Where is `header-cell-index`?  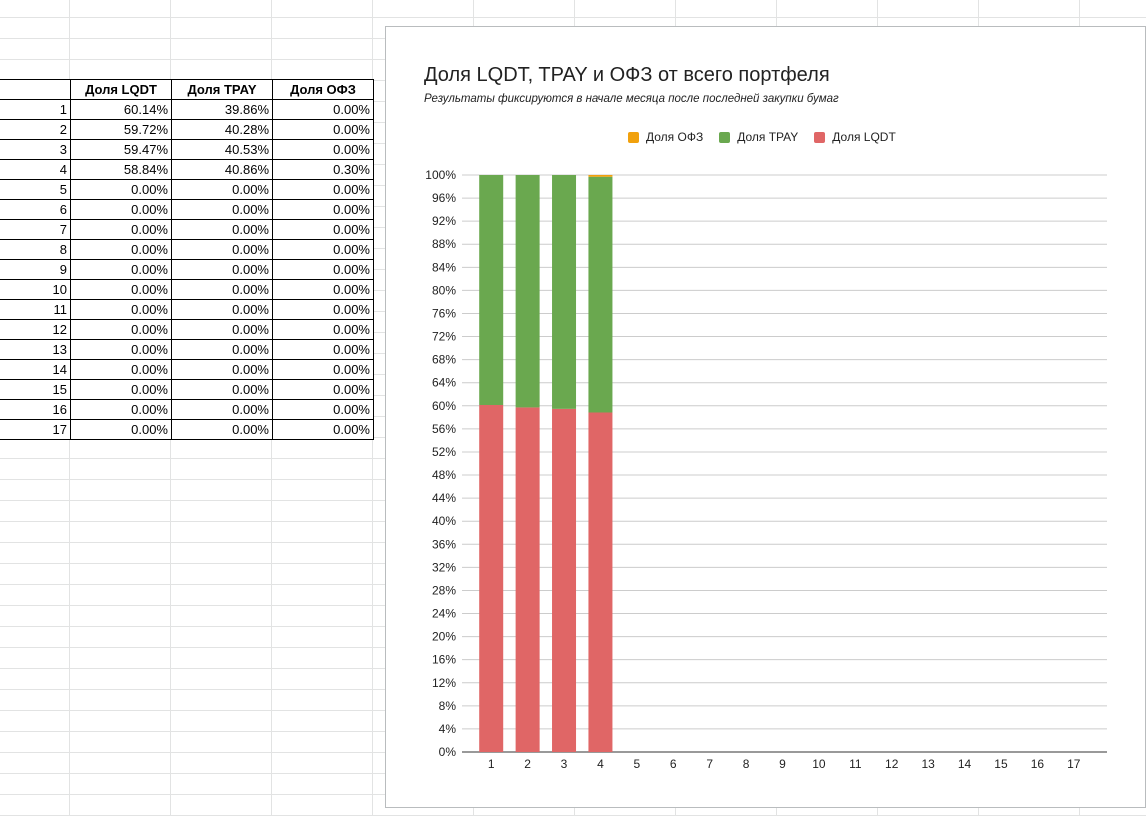
header-cell-index is located at coordinates (35, 89).